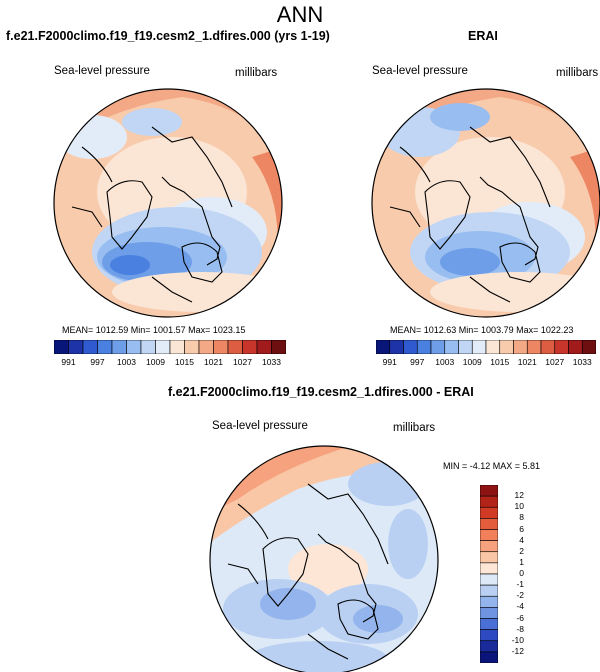 The height and width of the screenshot is (672, 600). What do you see at coordinates (521, 539) in the screenshot?
I see `diff-colorbar-tick-label: 4` at bounding box center [521, 539].